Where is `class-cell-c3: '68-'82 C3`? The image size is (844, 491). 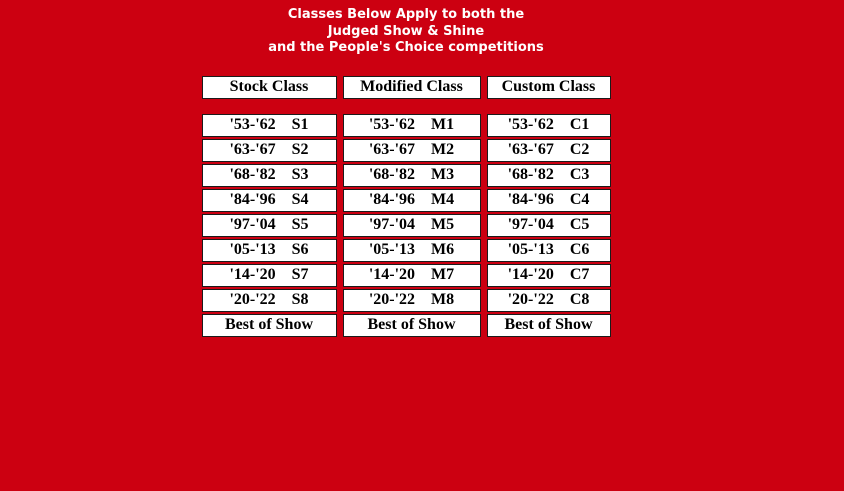
class-cell-c3: '68-'82 C3 is located at coordinates (548, 175).